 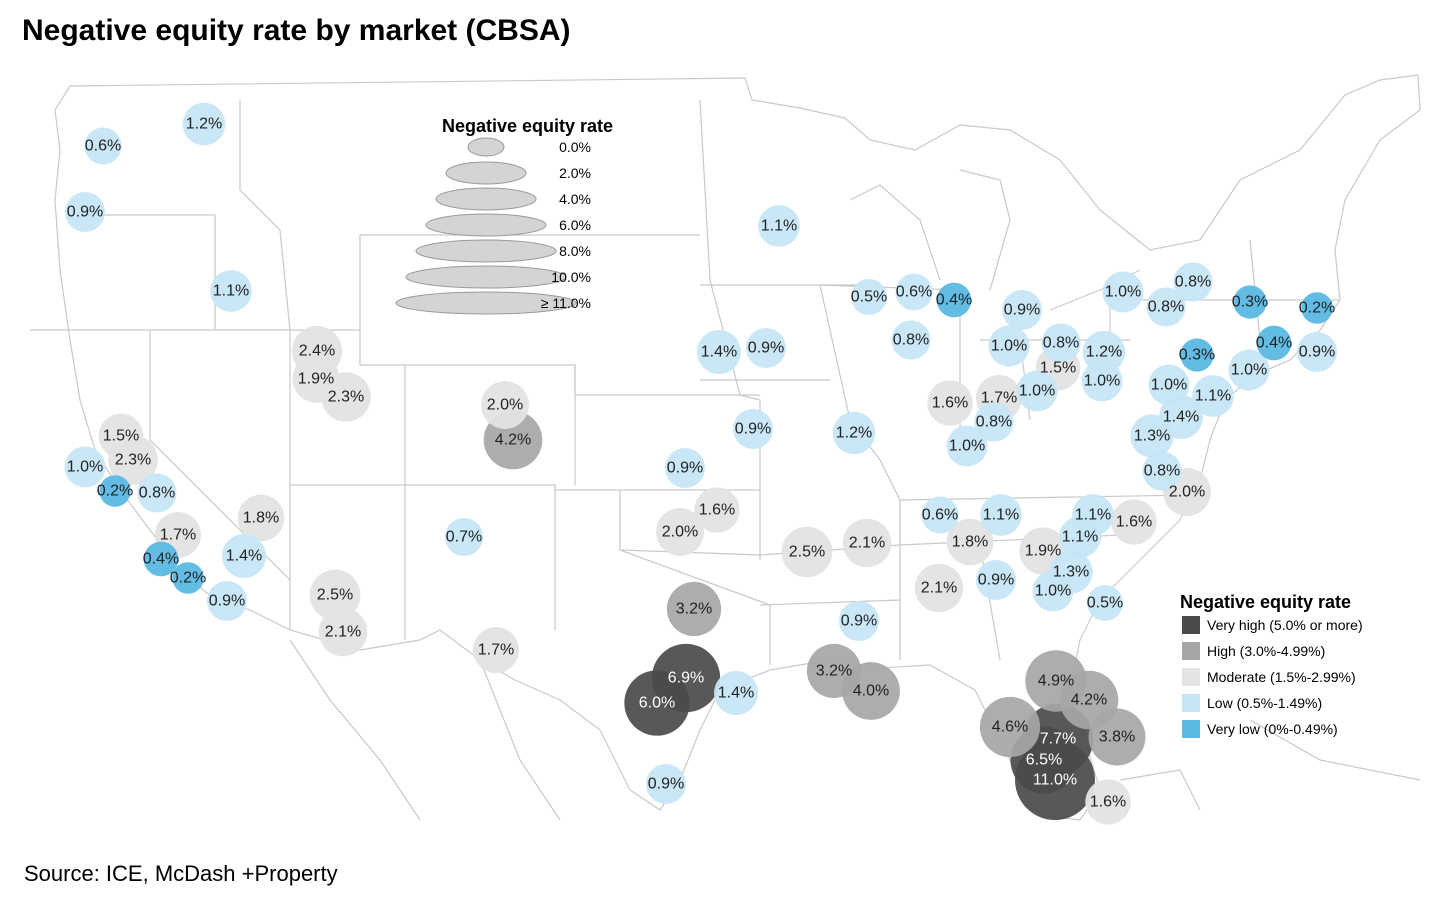 What do you see at coordinates (1285, 625) in the screenshot?
I see `color-legend-label: Very high (5.0% or more)` at bounding box center [1285, 625].